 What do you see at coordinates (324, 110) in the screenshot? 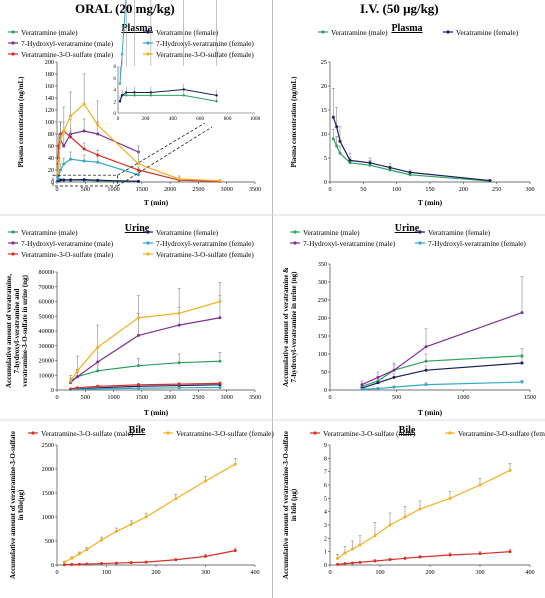
I see `y-tick-label: 15` at bounding box center [324, 110].